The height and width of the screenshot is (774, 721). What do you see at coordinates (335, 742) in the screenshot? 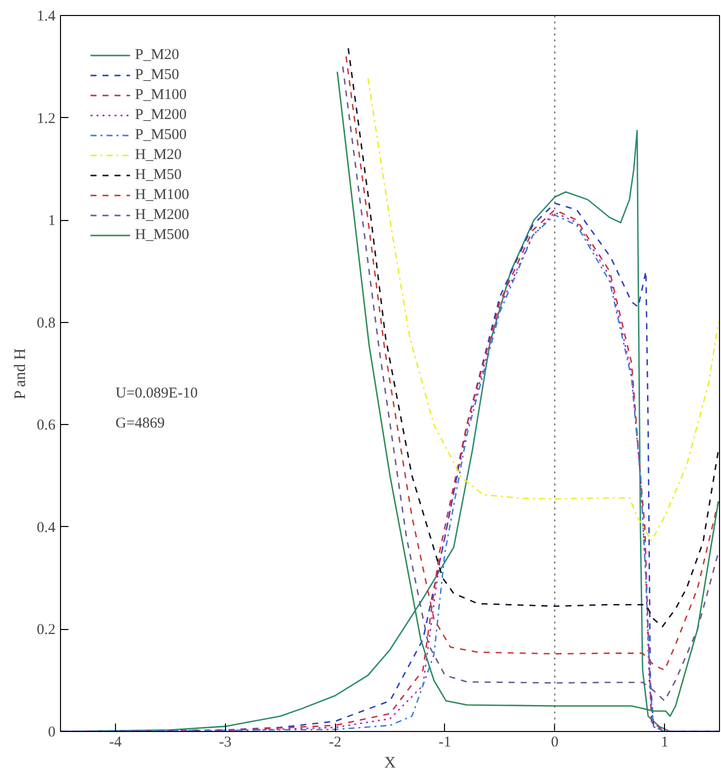
I see `x-tick-label: -2` at bounding box center [335, 742].